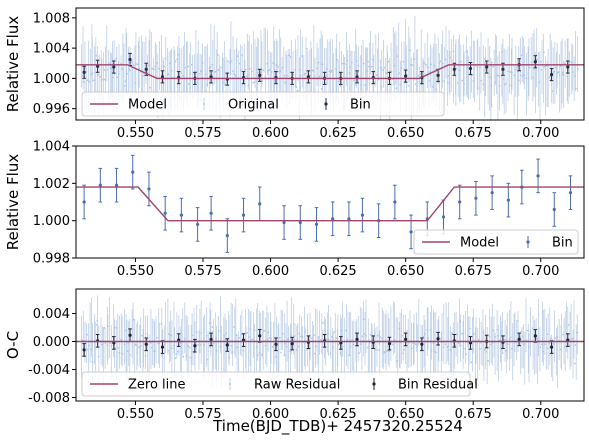 This screenshot has width=589, height=442. What do you see at coordinates (297, 385) in the screenshot?
I see `legend-label: Raw Residual` at bounding box center [297, 385].